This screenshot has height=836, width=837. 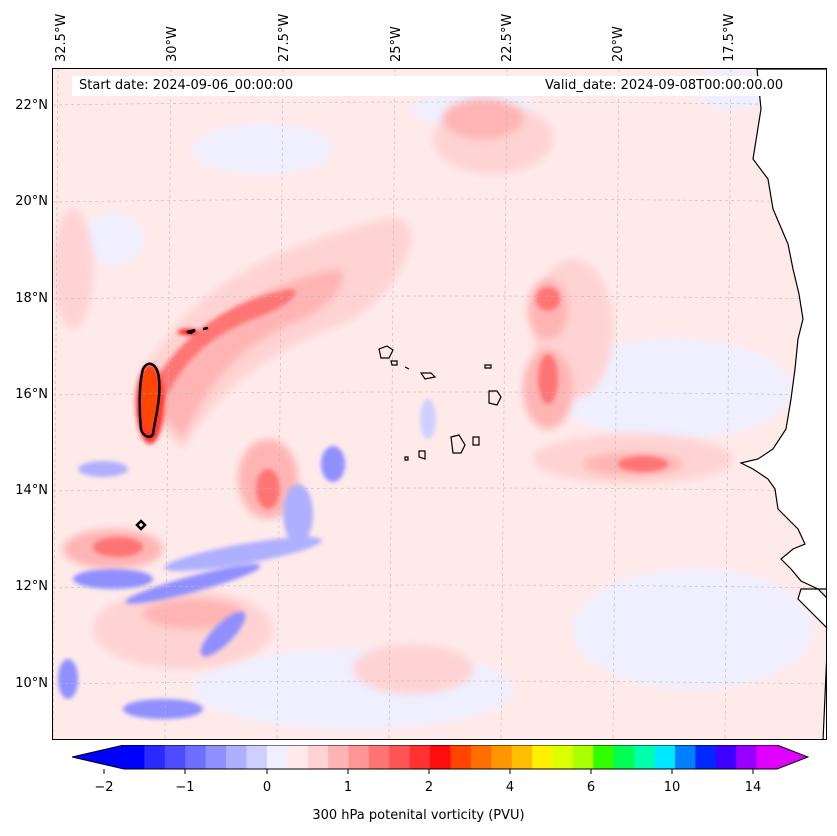 What do you see at coordinates (396, 44) in the screenshot?
I see `lon-tick-label: 25°W` at bounding box center [396, 44].